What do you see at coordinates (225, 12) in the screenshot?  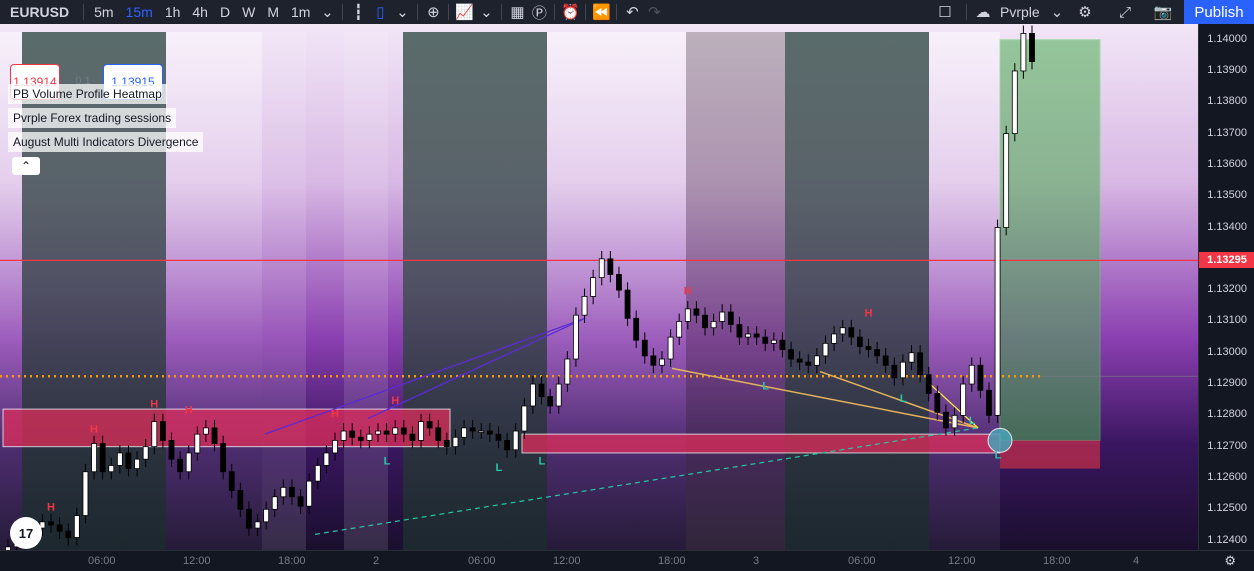 I see `timeframe-D: D` at bounding box center [225, 12].